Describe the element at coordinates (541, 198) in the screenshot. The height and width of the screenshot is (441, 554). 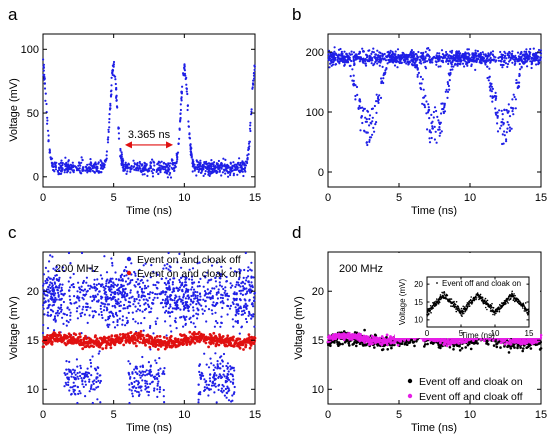
I see `x-tick-label: 15` at that location.